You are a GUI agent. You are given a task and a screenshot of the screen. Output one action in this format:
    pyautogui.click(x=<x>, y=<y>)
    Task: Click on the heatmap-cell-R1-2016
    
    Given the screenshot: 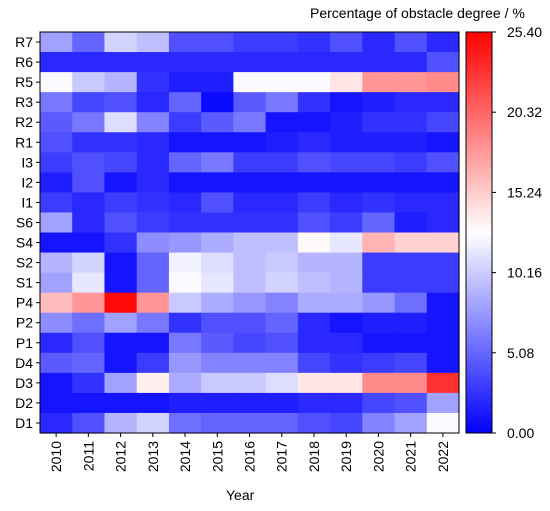 What is the action you would take?
    pyautogui.click(x=250, y=142)
    